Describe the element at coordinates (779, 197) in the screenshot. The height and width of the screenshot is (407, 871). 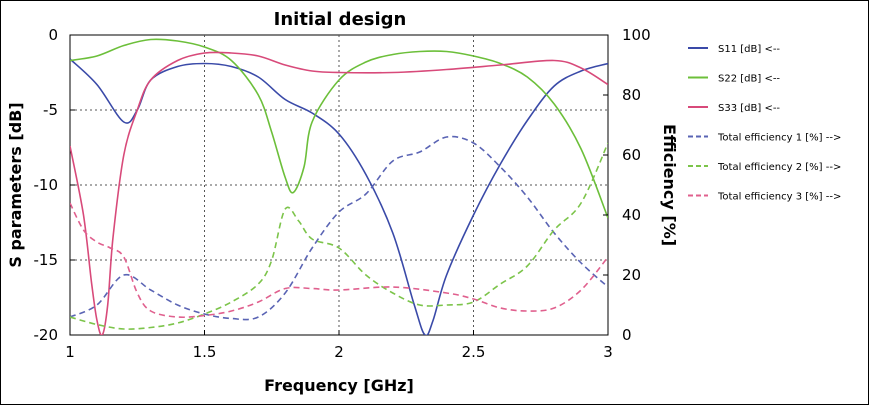
I see `legend-label-6: Total efficiency 3 [%] -->` at that location.